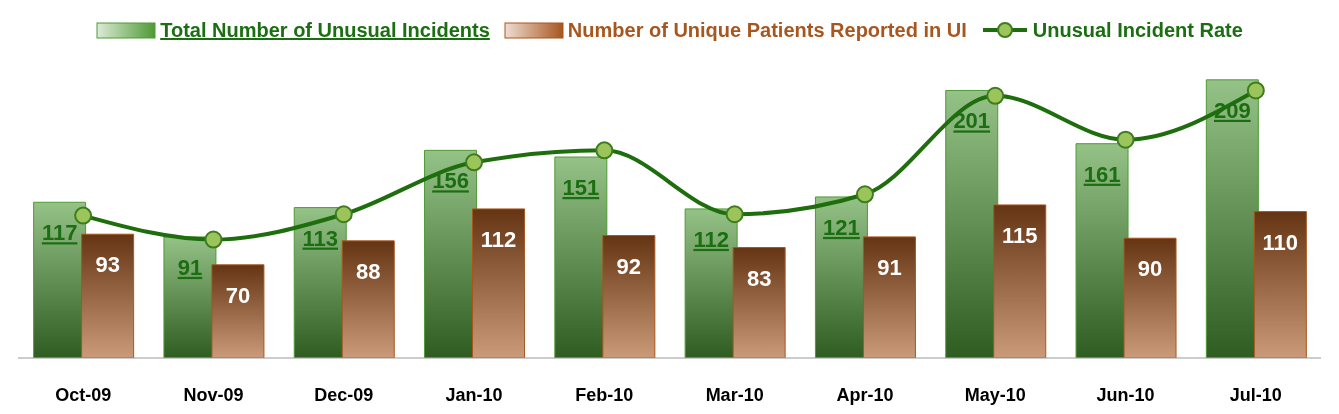  I want to click on data-label: 156, so click(450, 181).